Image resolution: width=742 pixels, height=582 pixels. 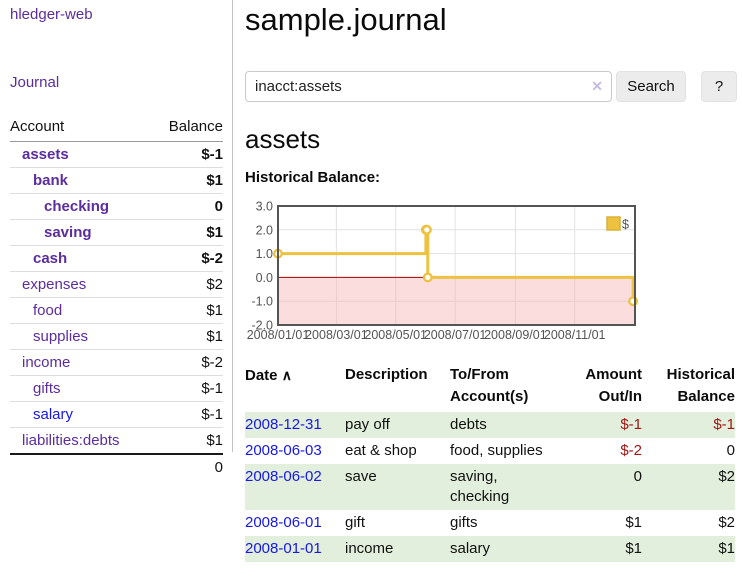 I want to click on register-row: 2008-01-01 income salary $1 $1, so click(x=490, y=549).